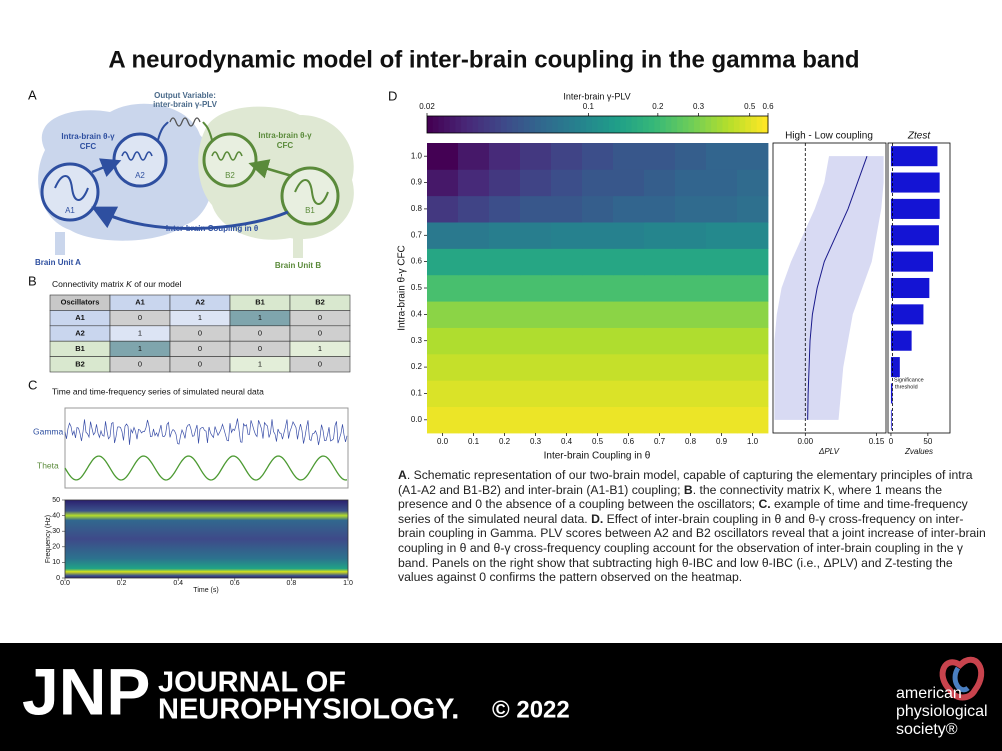  What do you see at coordinates (392, 95) in the screenshot?
I see `panel-letter: D` at bounding box center [392, 95].